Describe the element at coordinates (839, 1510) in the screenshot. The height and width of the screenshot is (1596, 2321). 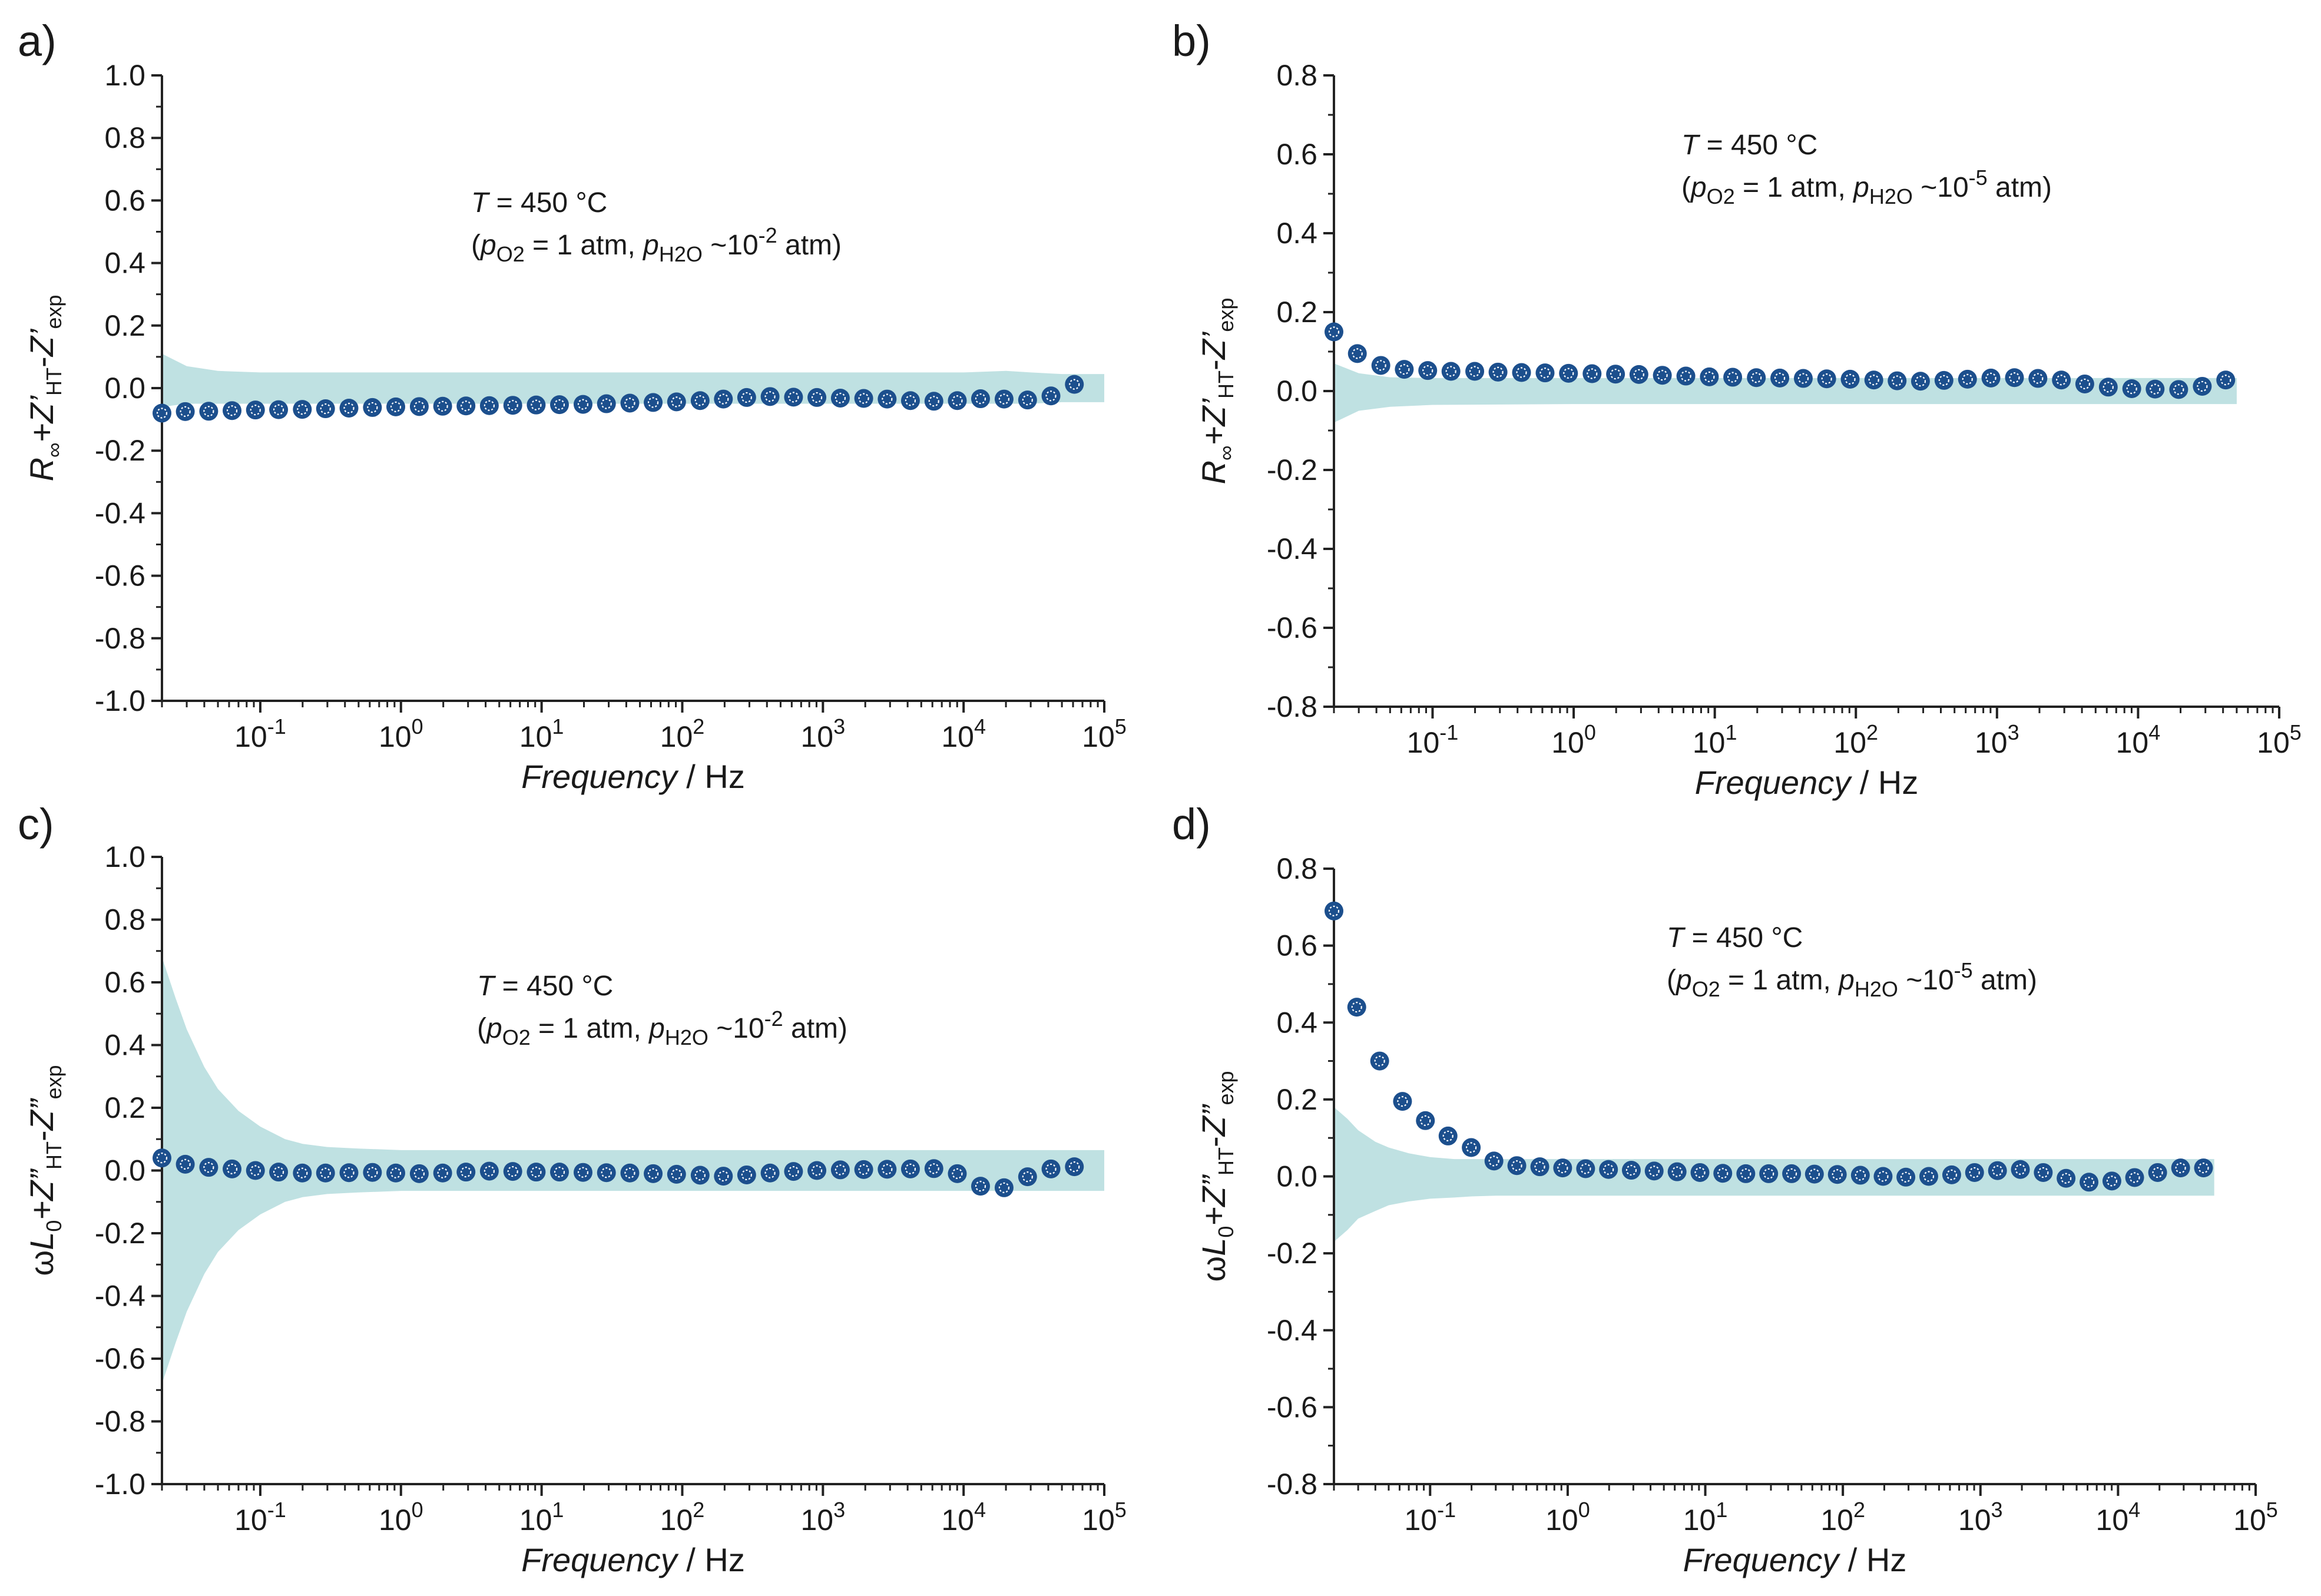
I see `x-tick-exponent: 3` at that location.